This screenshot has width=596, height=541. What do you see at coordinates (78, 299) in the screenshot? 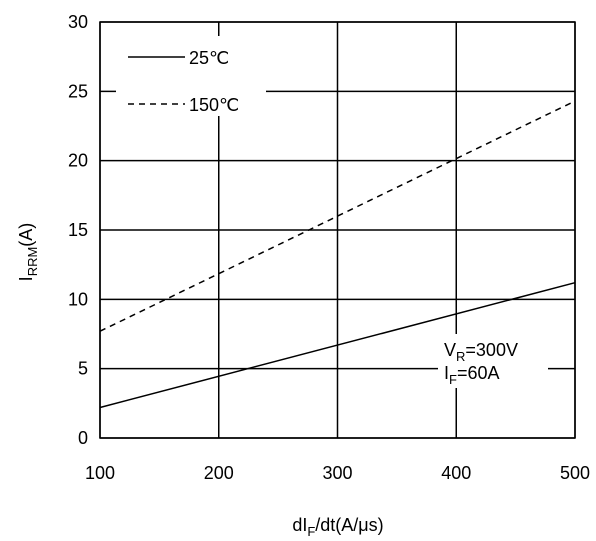
I see `y-tick-label: 10` at bounding box center [78, 299].